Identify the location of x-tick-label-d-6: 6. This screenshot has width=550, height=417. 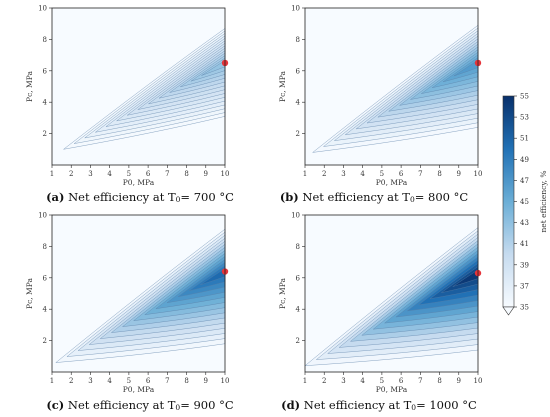
(401, 381).